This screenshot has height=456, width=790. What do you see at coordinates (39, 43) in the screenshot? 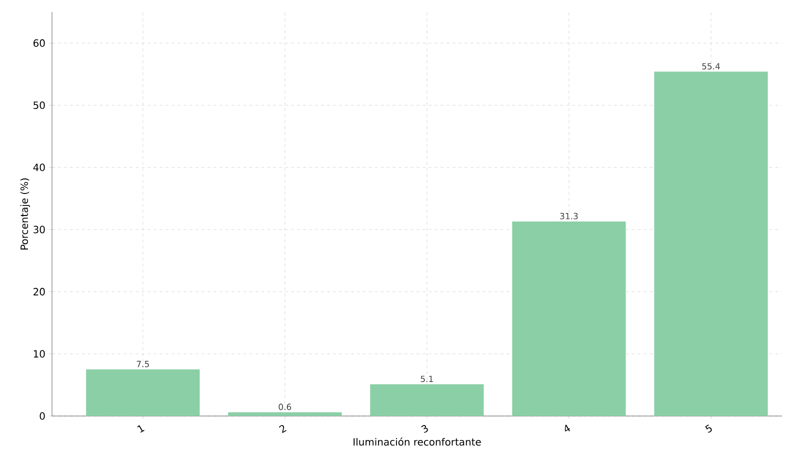
I see `y-tick-label: 60` at bounding box center [39, 43].